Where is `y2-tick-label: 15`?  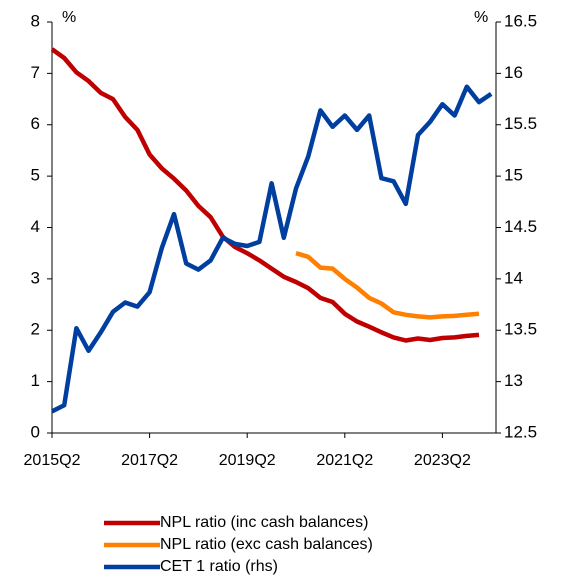 y2-tick-label: 15 is located at coordinates (513, 175).